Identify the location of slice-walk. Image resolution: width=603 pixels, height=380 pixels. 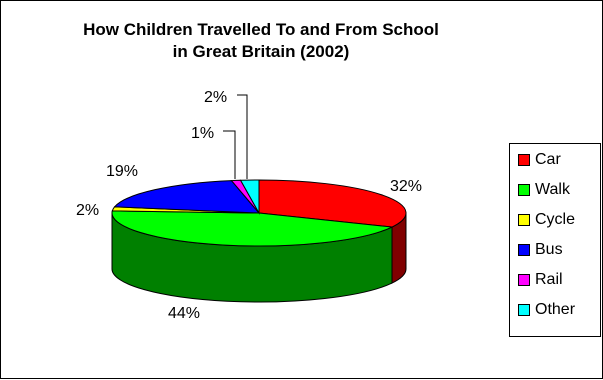
(252, 228).